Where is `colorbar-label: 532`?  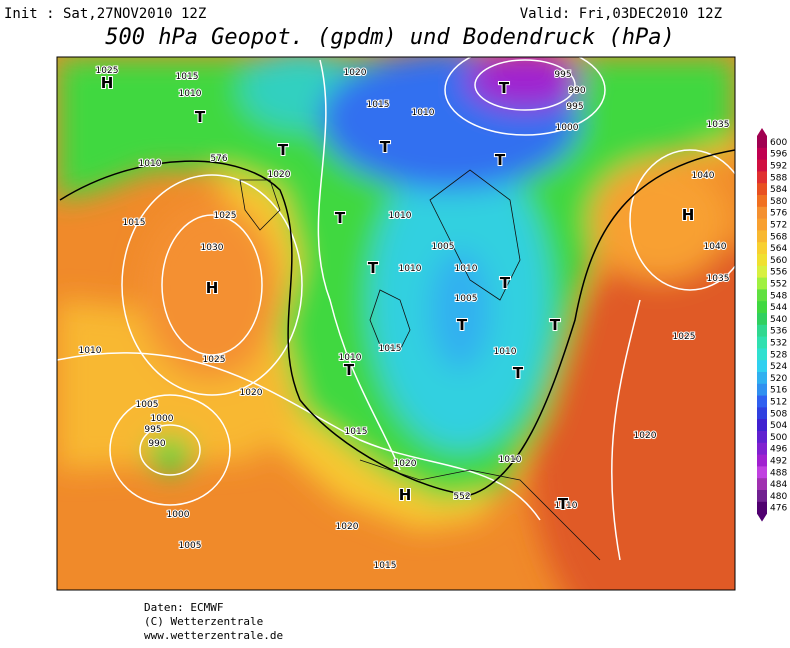 colorbar-label: 532 is located at coordinates (778, 344).